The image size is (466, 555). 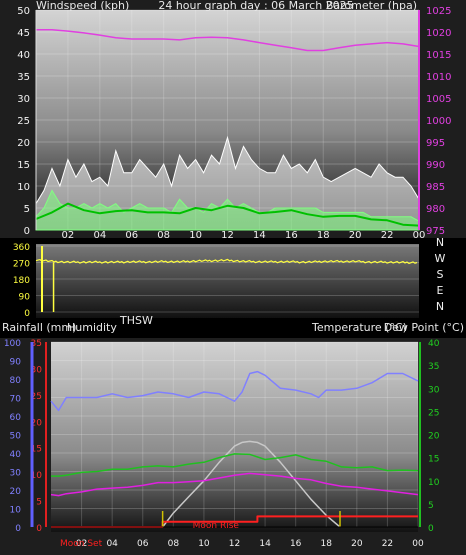 What do you see at coordinates (136, 320) in the screenshot?
I see `thsw-label: THSW` at bounding box center [136, 320].